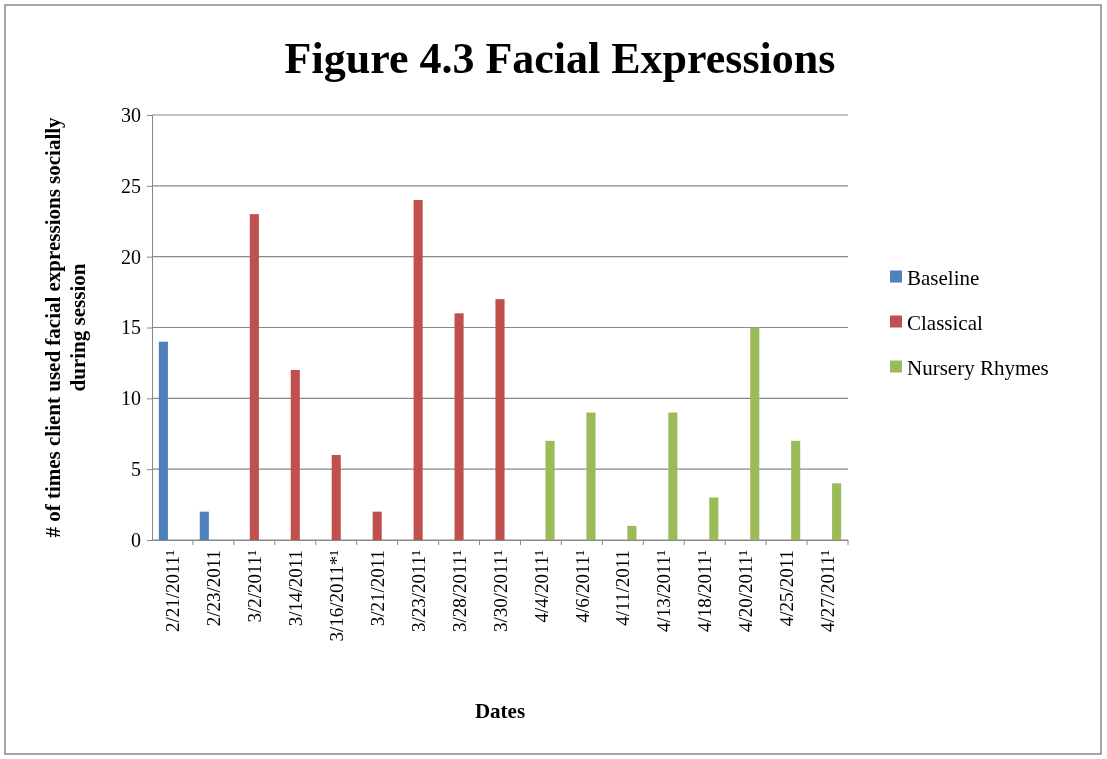 The image size is (1107, 759). I want to click on x-tick-label: 4/4/2011¹, so click(541, 586).